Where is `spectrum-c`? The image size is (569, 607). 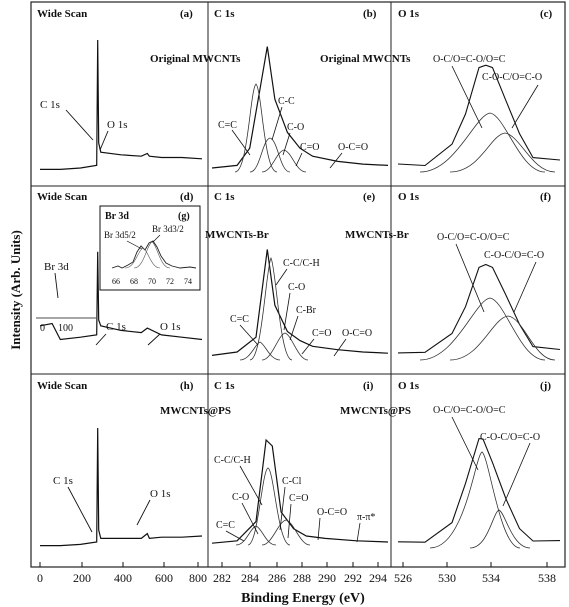
spectrum-c is located at coordinates (479, 115).